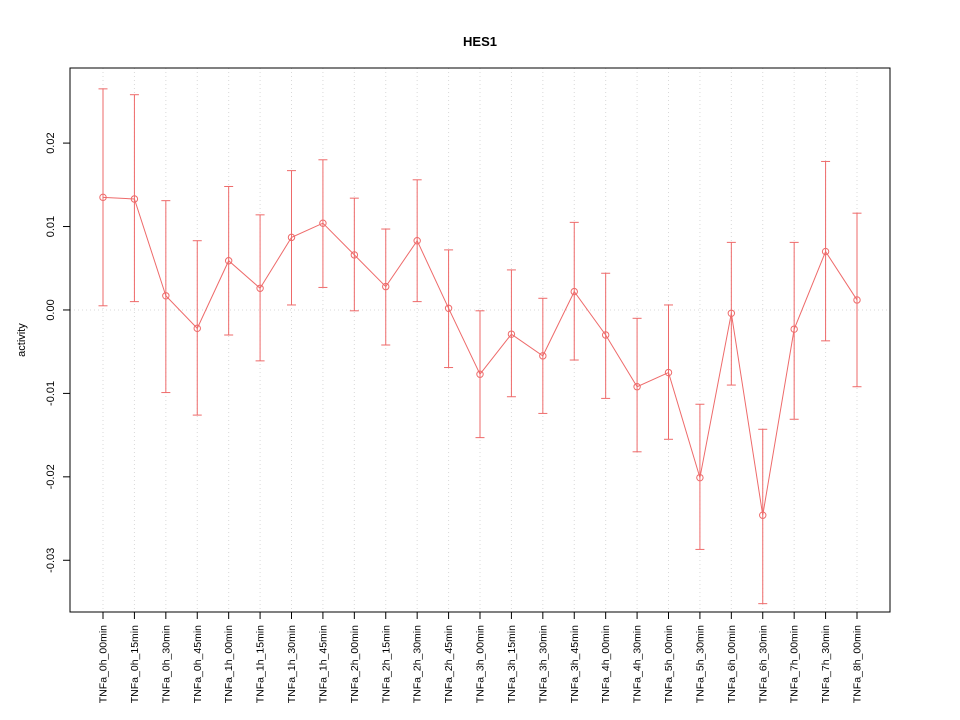 Image resolution: width=960 pixels, height=720 pixels. Describe the element at coordinates (104, 664) in the screenshot. I see `x-tick-label: TNFa_0h_00min` at that location.